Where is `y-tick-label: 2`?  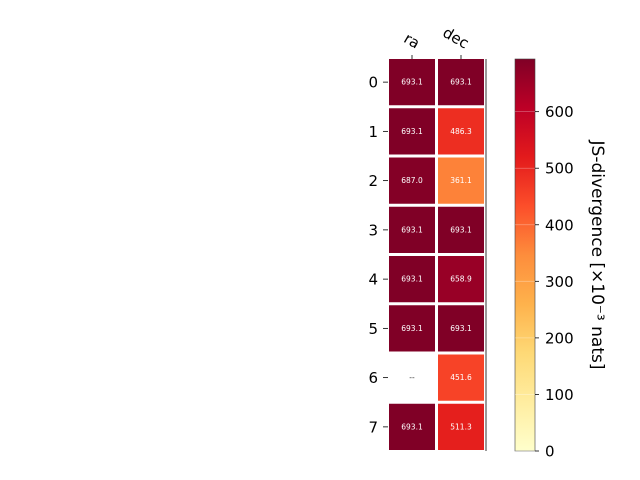 y-tick-label: 2 is located at coordinates (373, 181).